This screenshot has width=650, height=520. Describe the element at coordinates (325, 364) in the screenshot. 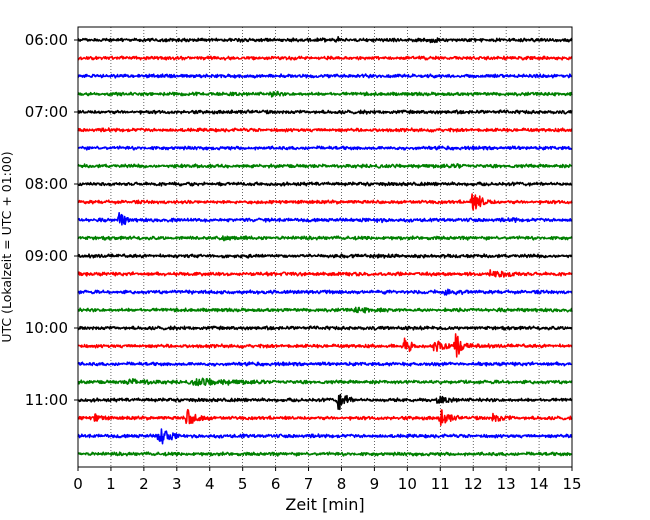

I see `trace-10:30` at that location.